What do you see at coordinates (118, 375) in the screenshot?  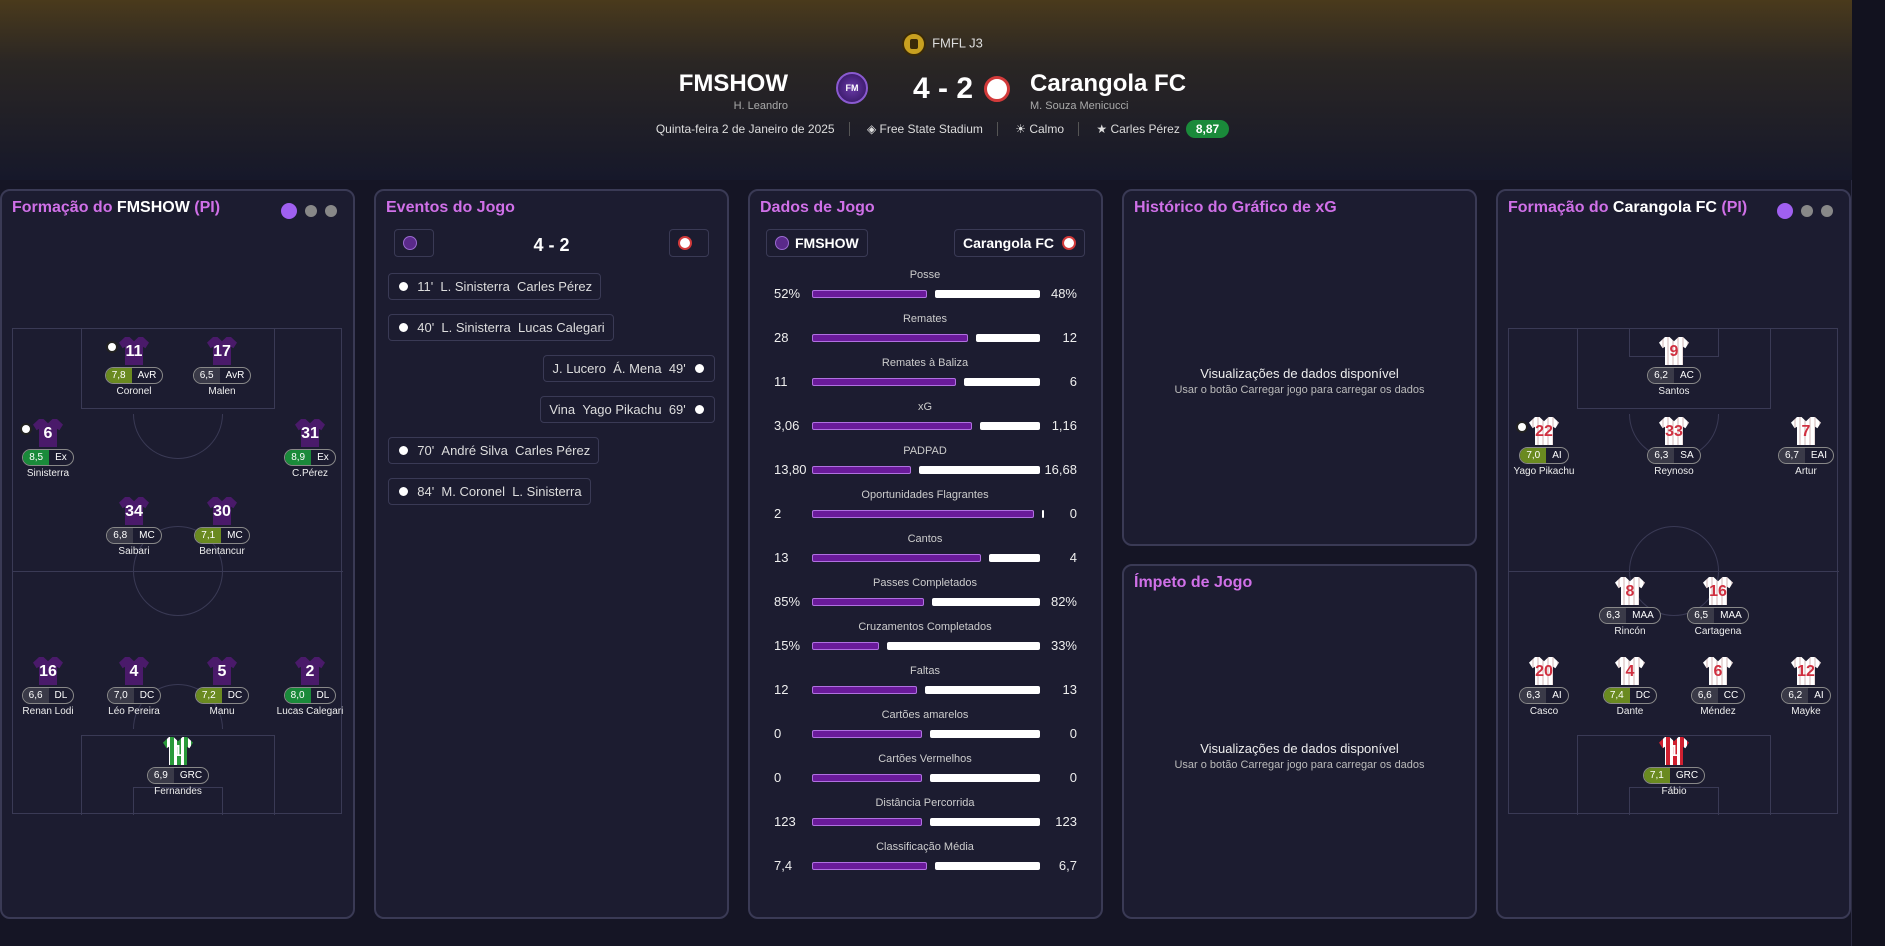 I see `player-rating: 7,8` at bounding box center [118, 375].